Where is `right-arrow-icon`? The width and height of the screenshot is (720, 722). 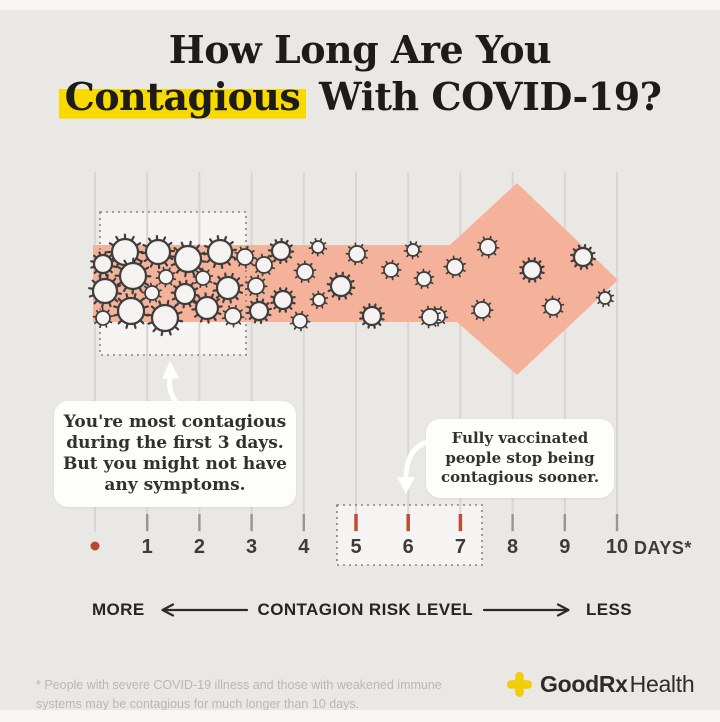 right-arrow-icon is located at coordinates (526, 610).